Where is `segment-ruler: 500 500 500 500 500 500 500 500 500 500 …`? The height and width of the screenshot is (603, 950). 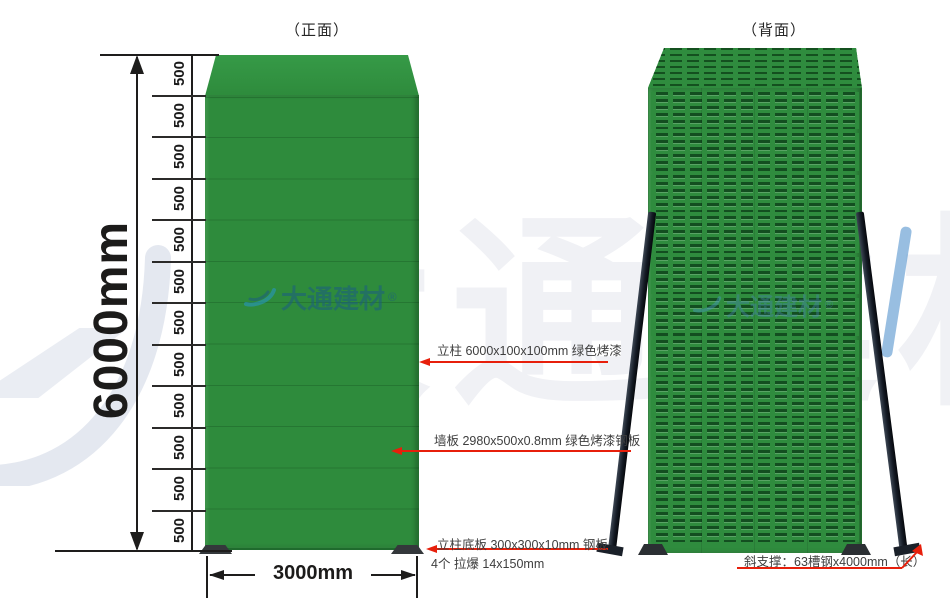
segment-ruler: 500 500 500 500 500 500 500 500 500 500 … is located at coordinates (179, 303).